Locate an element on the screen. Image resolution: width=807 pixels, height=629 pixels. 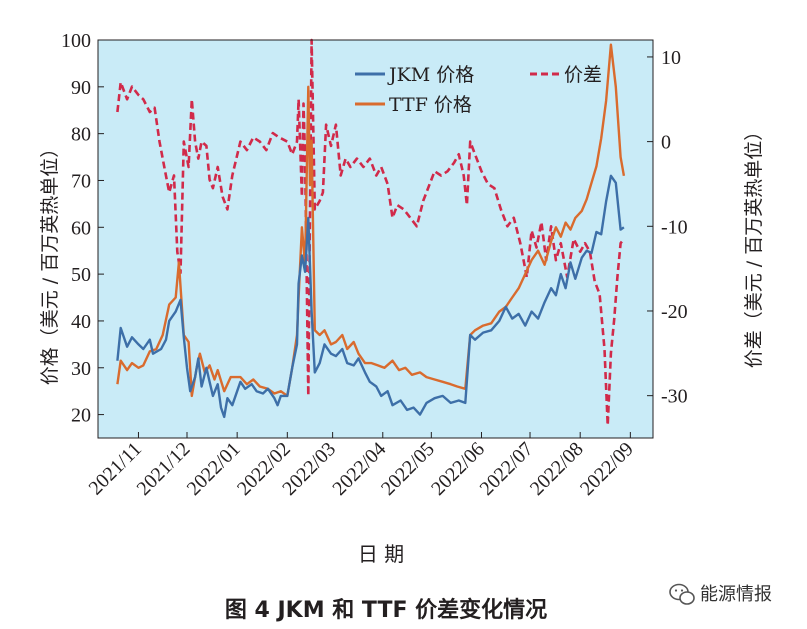
left-tick-label: 50 is located at coordinates (81, 275).